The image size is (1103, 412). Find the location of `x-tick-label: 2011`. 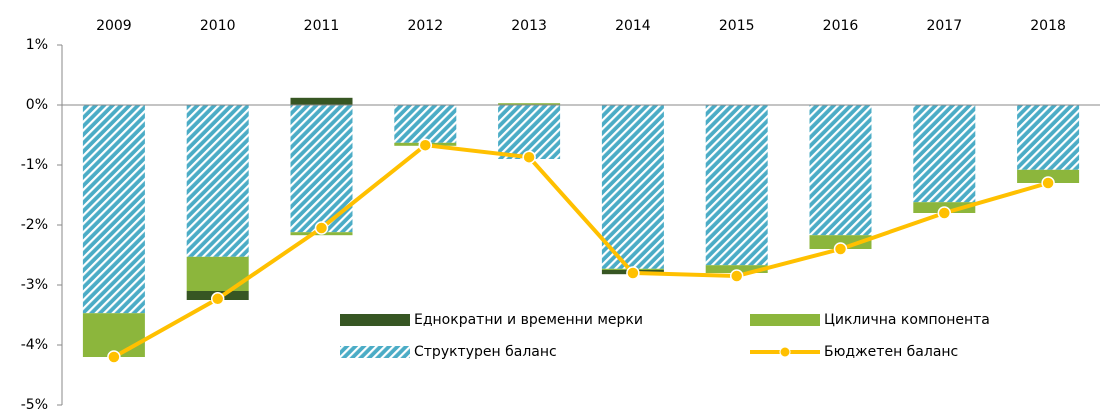

x-tick-label: 2011 is located at coordinates (322, 26).